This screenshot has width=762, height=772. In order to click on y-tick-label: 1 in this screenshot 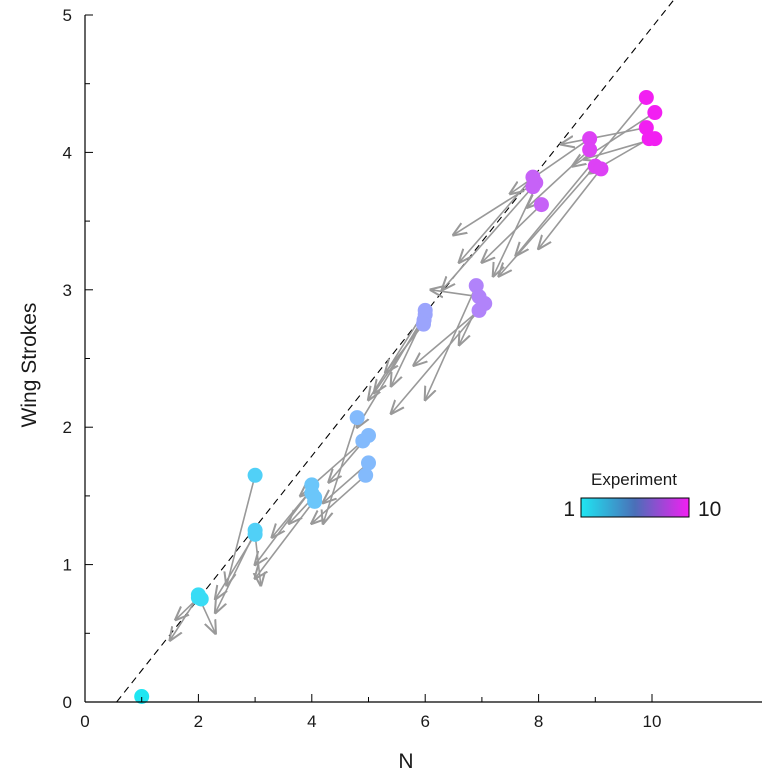, I will do `click(67, 565)`.